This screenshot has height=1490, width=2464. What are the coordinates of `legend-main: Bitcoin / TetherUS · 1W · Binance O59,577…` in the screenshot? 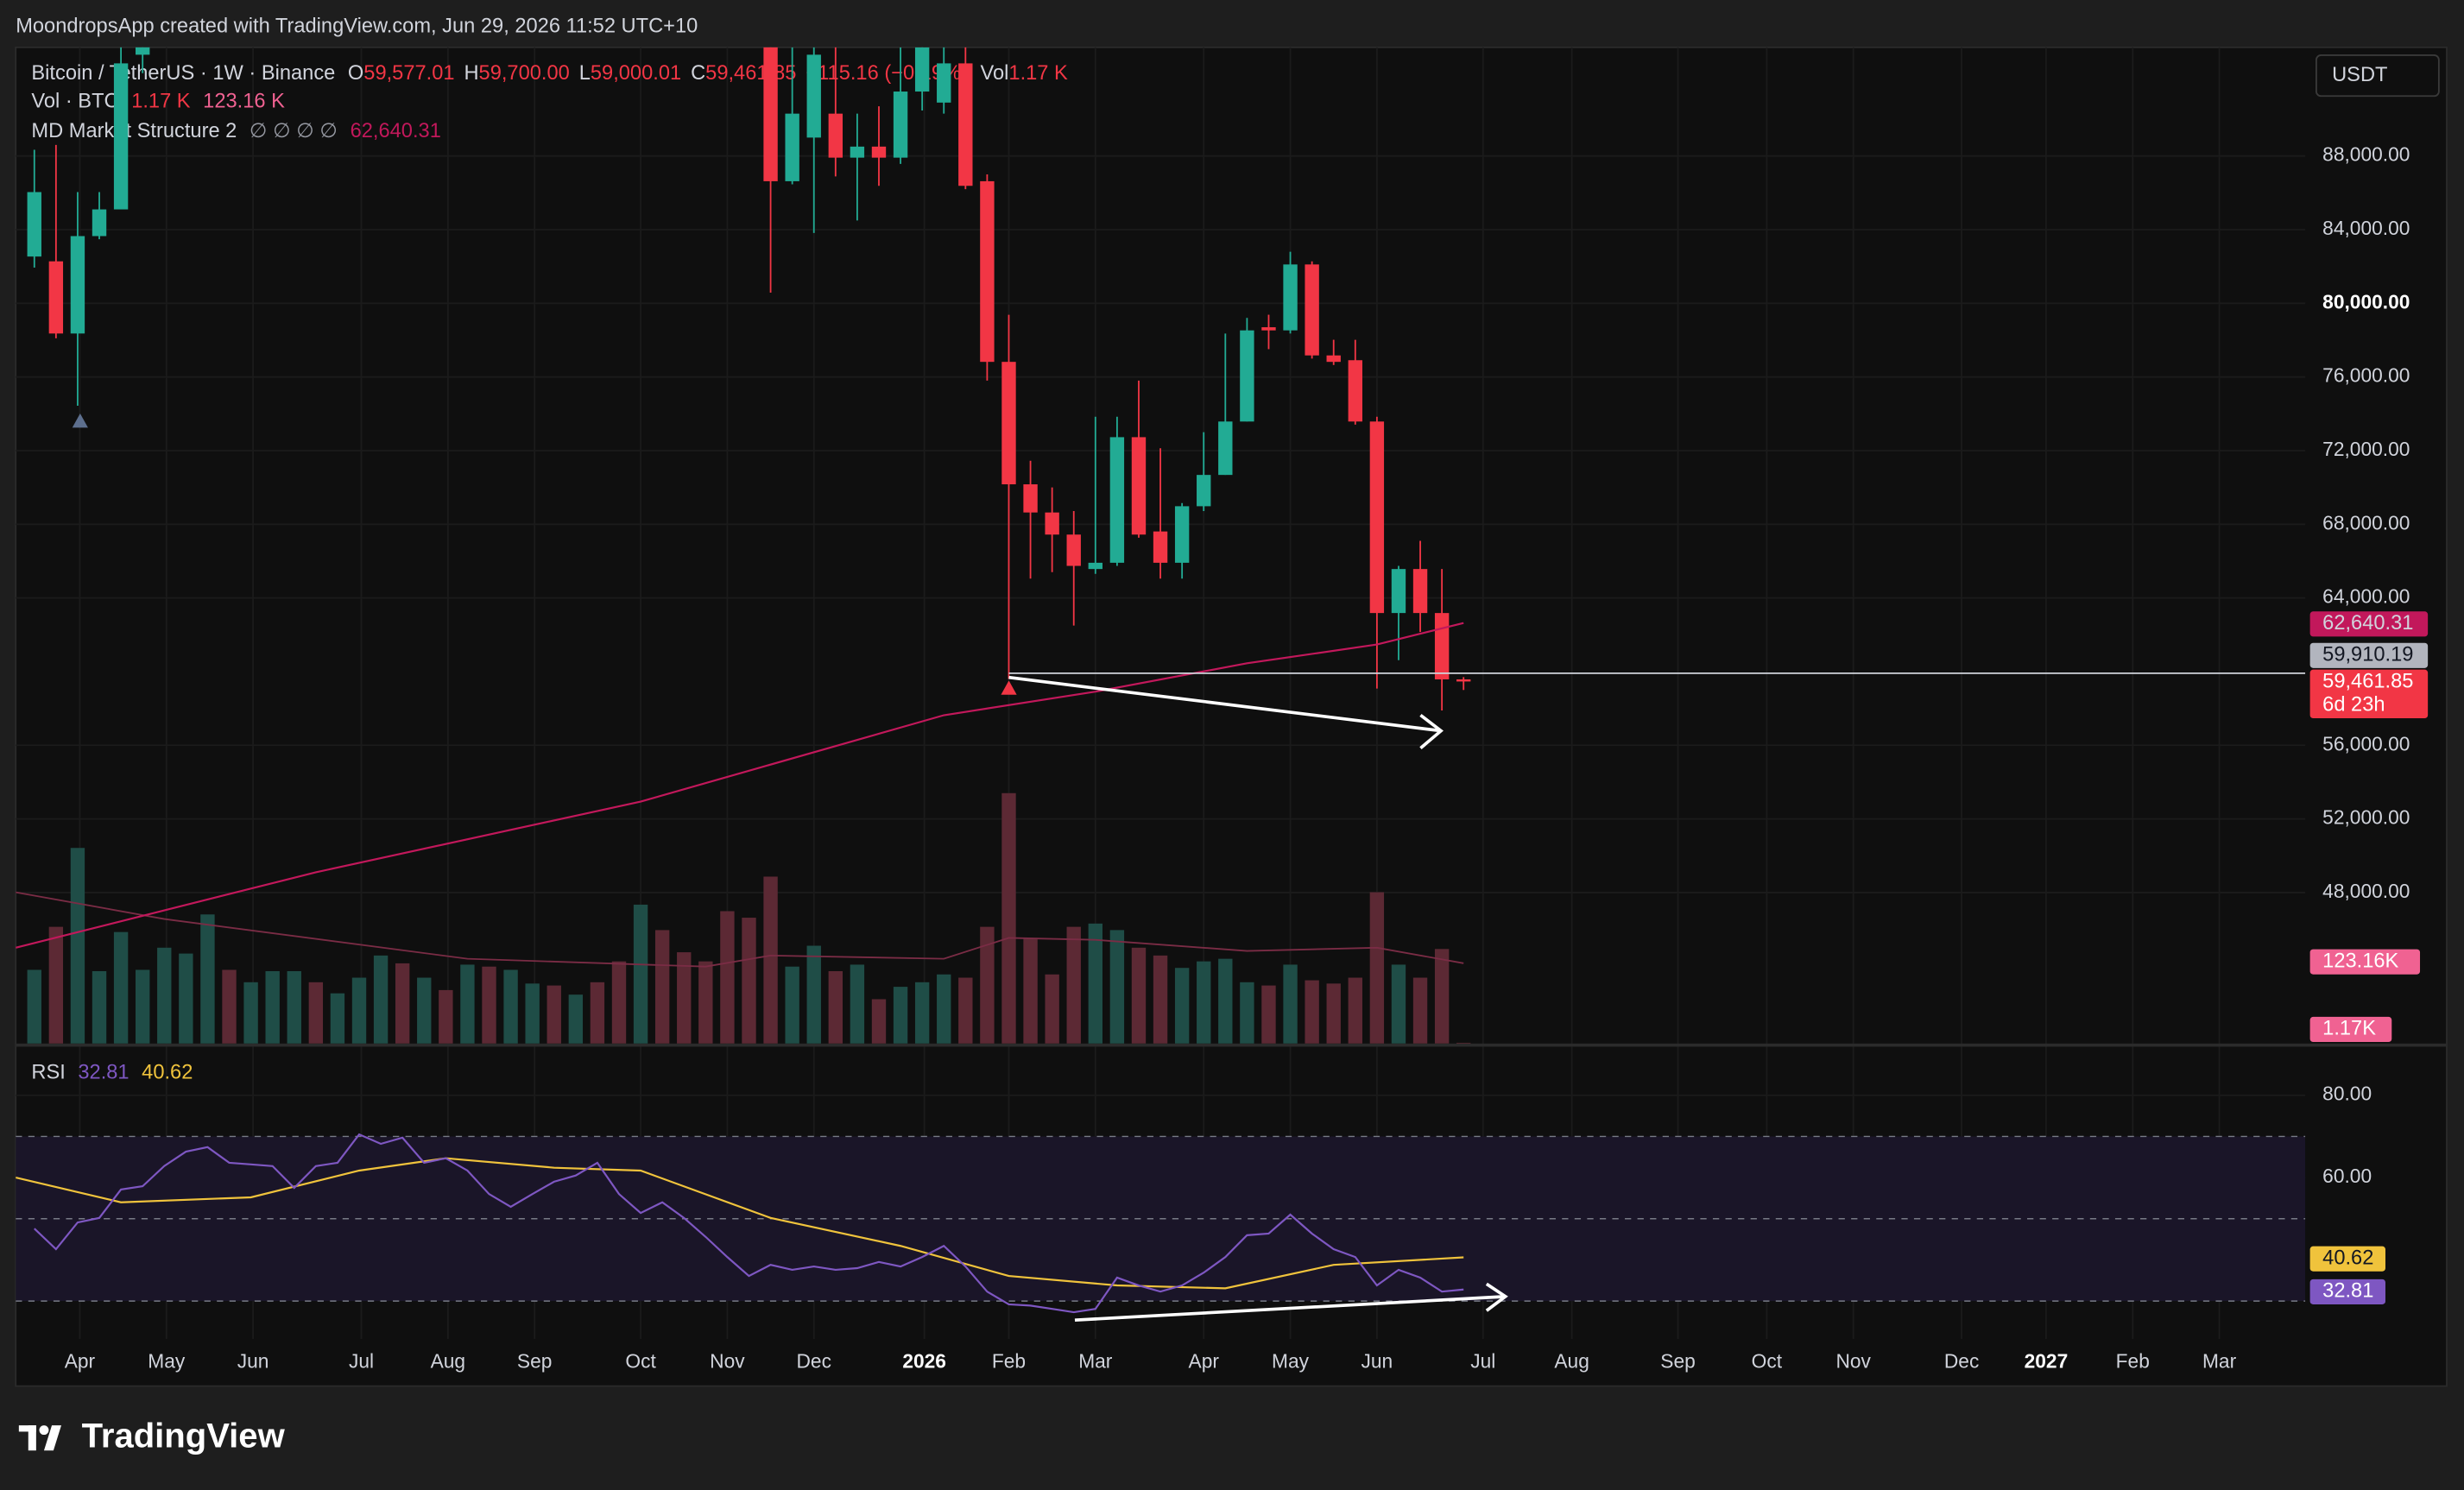 It's located at (549, 73).